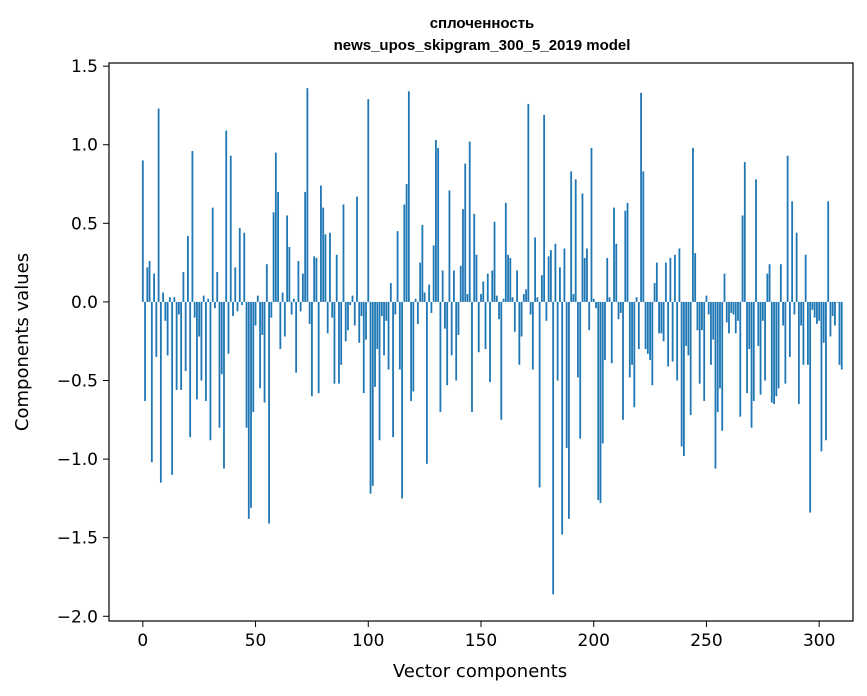 This screenshot has width=867, height=696. I want to click on x-tick-label: 0, so click(142, 641).